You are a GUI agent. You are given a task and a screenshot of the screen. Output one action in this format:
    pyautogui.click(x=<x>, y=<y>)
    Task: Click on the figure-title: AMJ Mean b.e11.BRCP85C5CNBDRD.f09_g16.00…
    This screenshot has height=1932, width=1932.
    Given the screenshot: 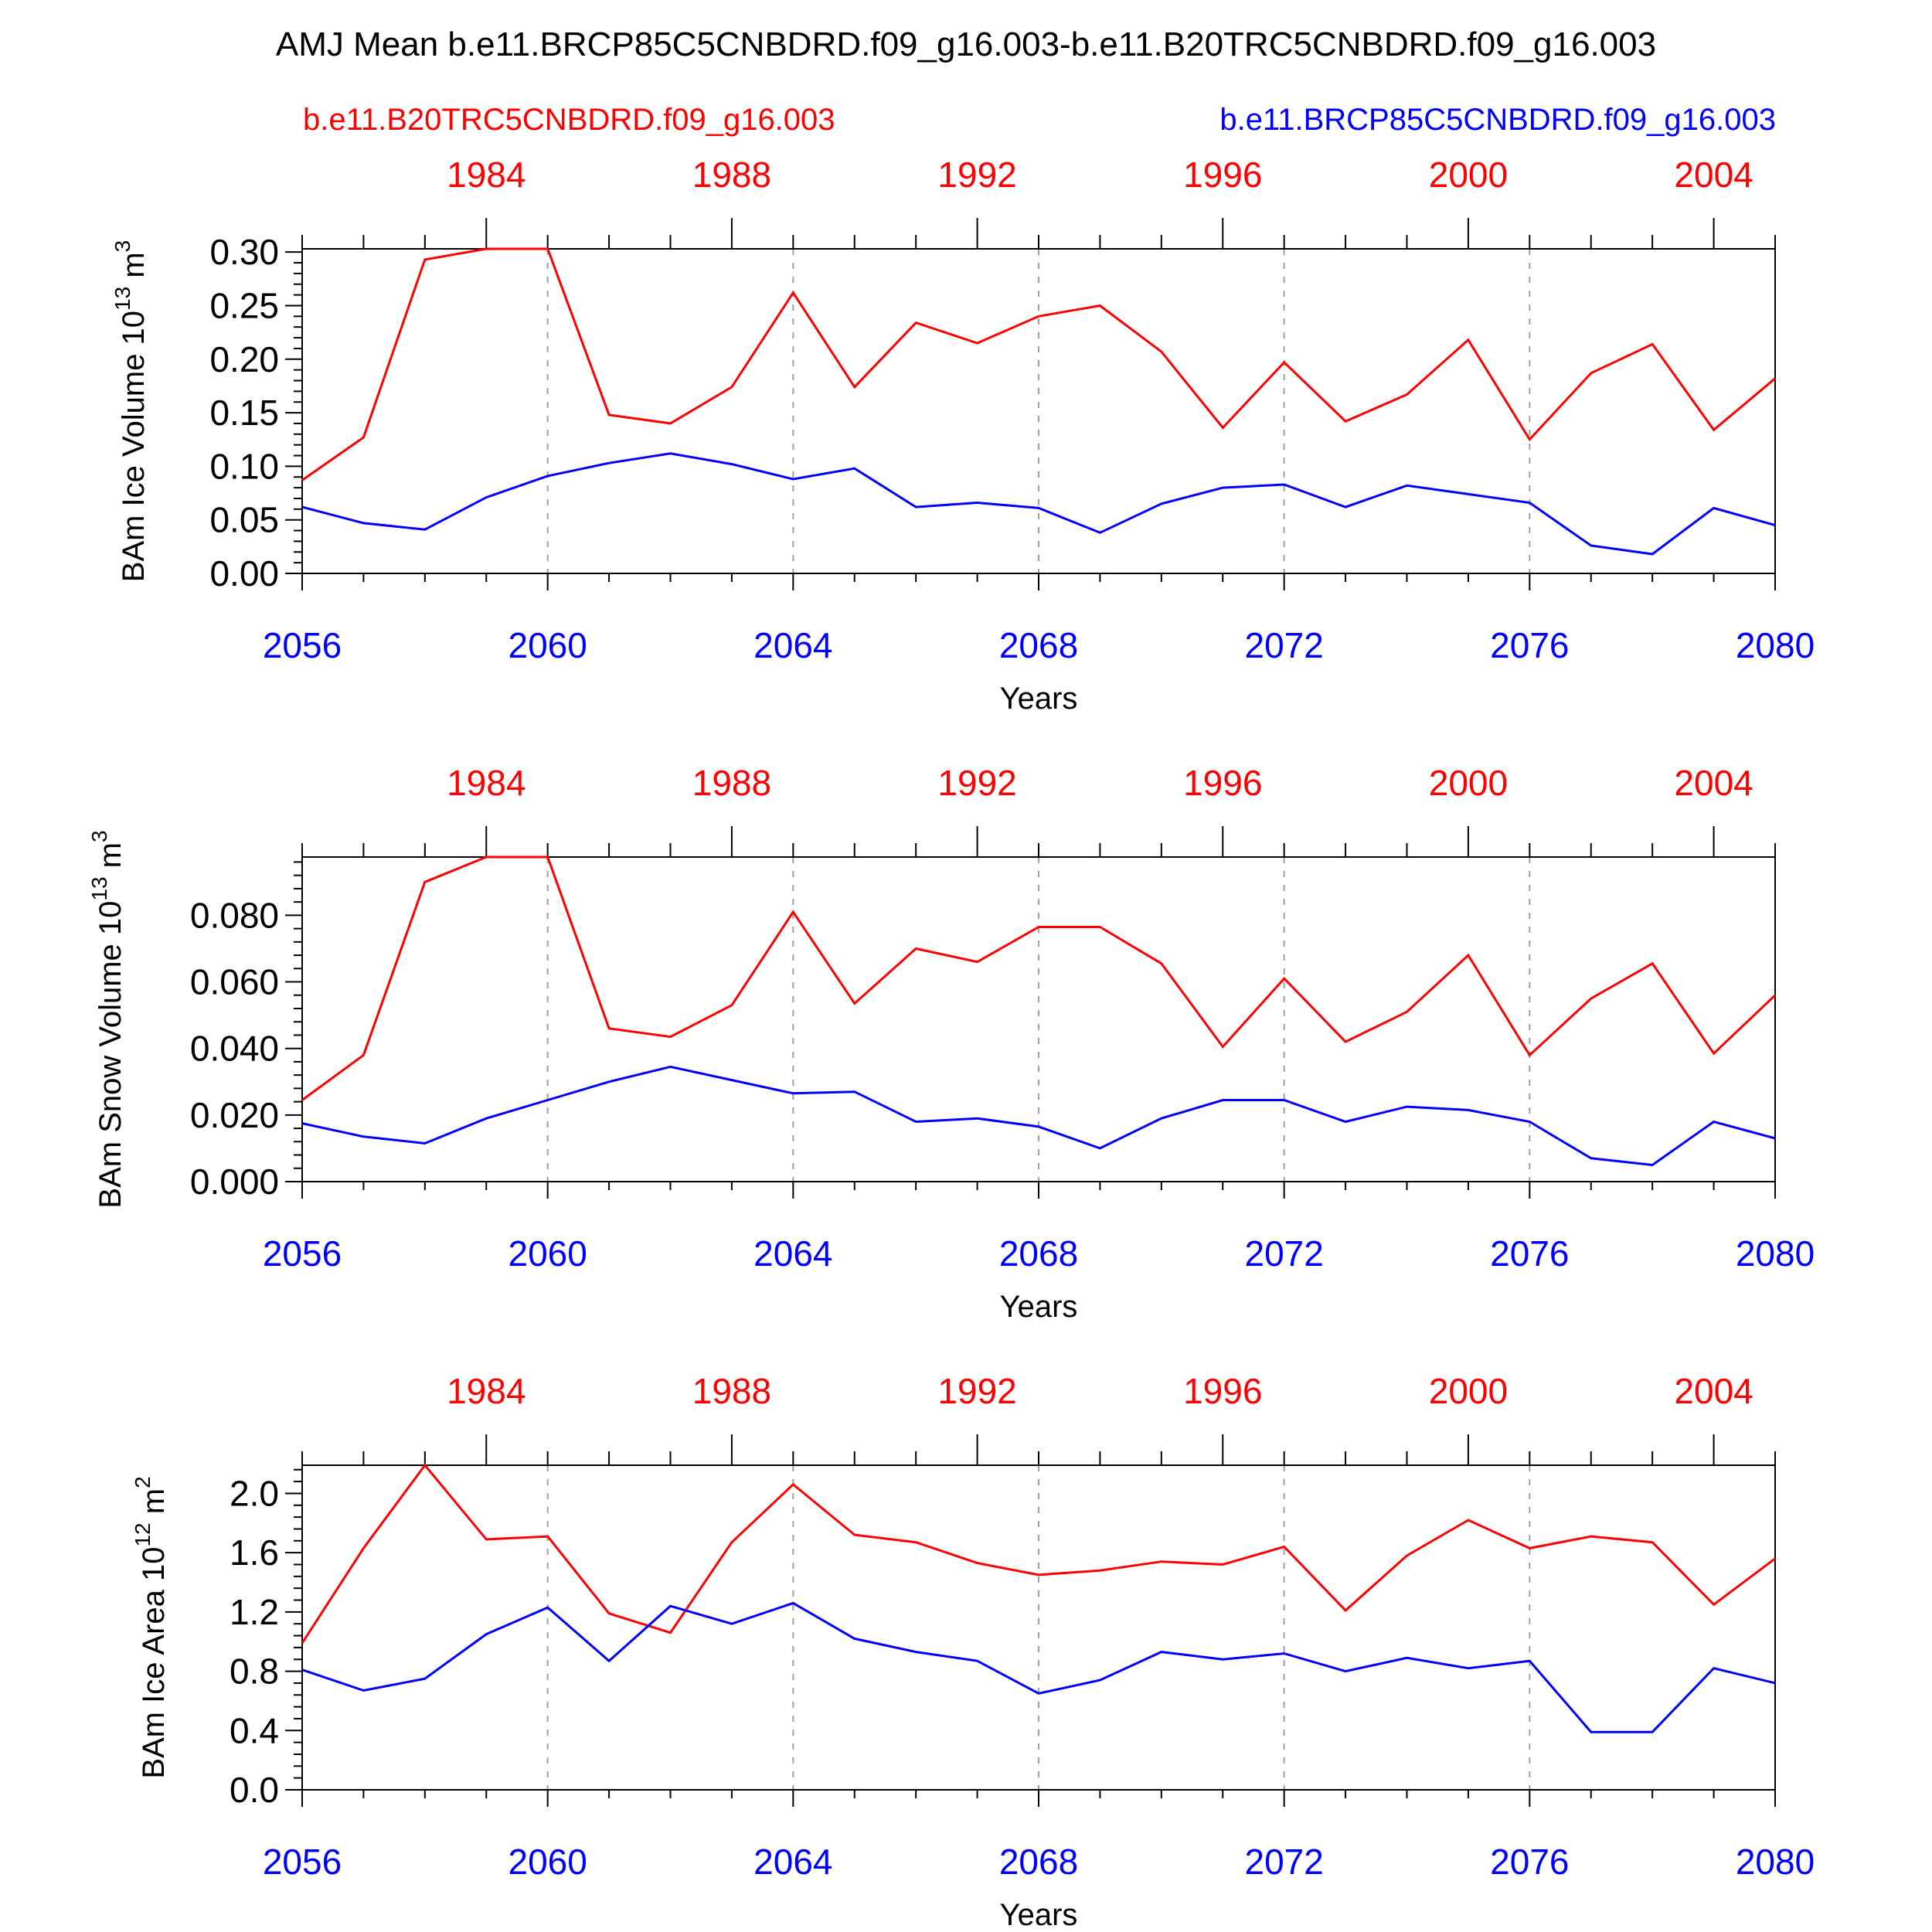 What is the action you would take?
    pyautogui.click(x=966, y=45)
    